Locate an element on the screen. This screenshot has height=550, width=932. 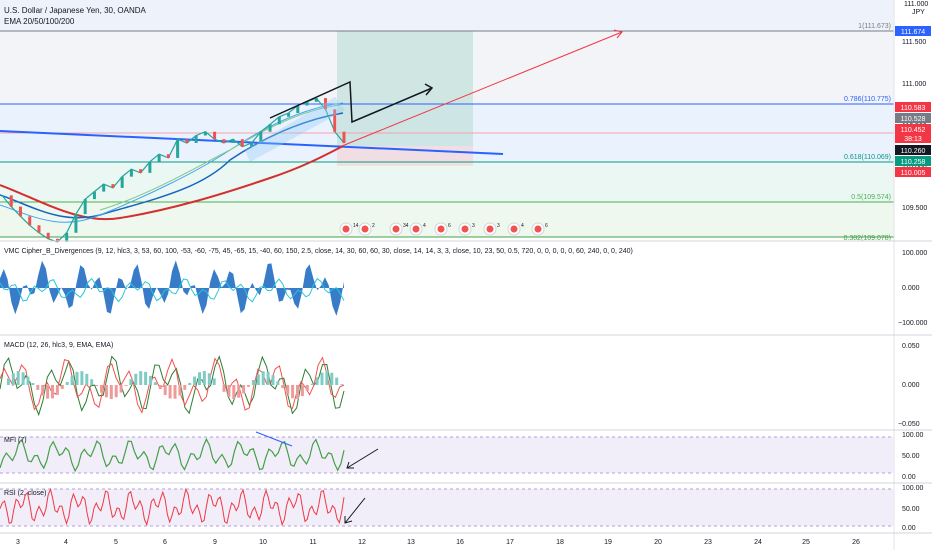
rsi-arrow is located at coordinates (355, 510).